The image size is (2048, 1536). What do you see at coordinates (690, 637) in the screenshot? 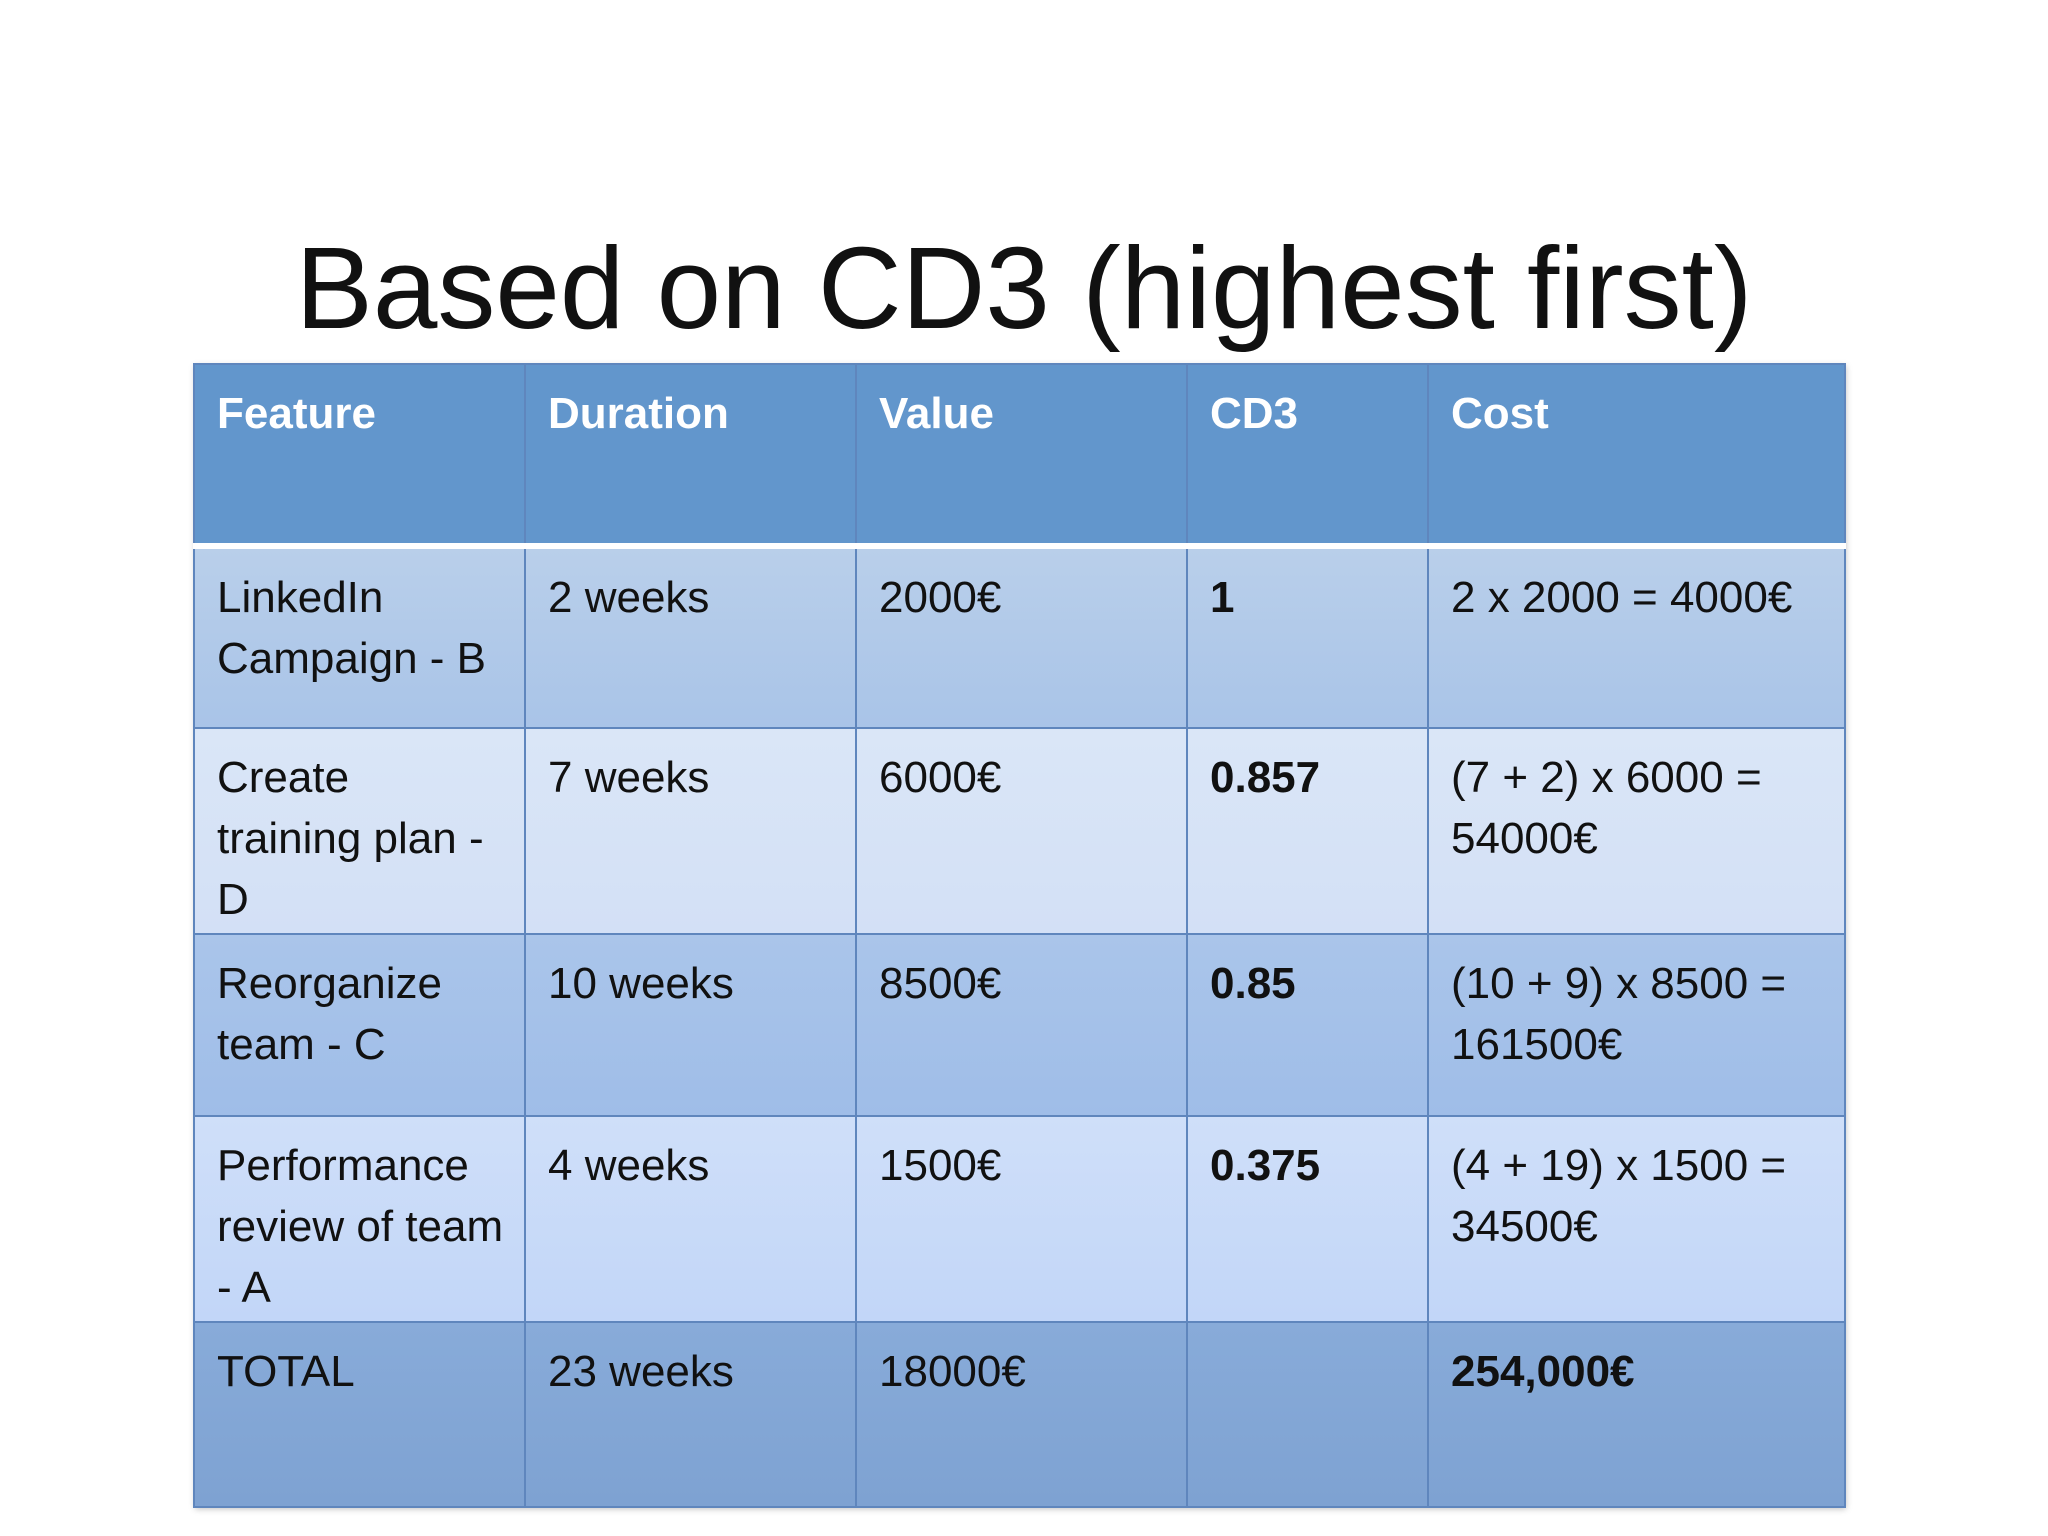
I see `cell-duration: 2 weeks` at bounding box center [690, 637].